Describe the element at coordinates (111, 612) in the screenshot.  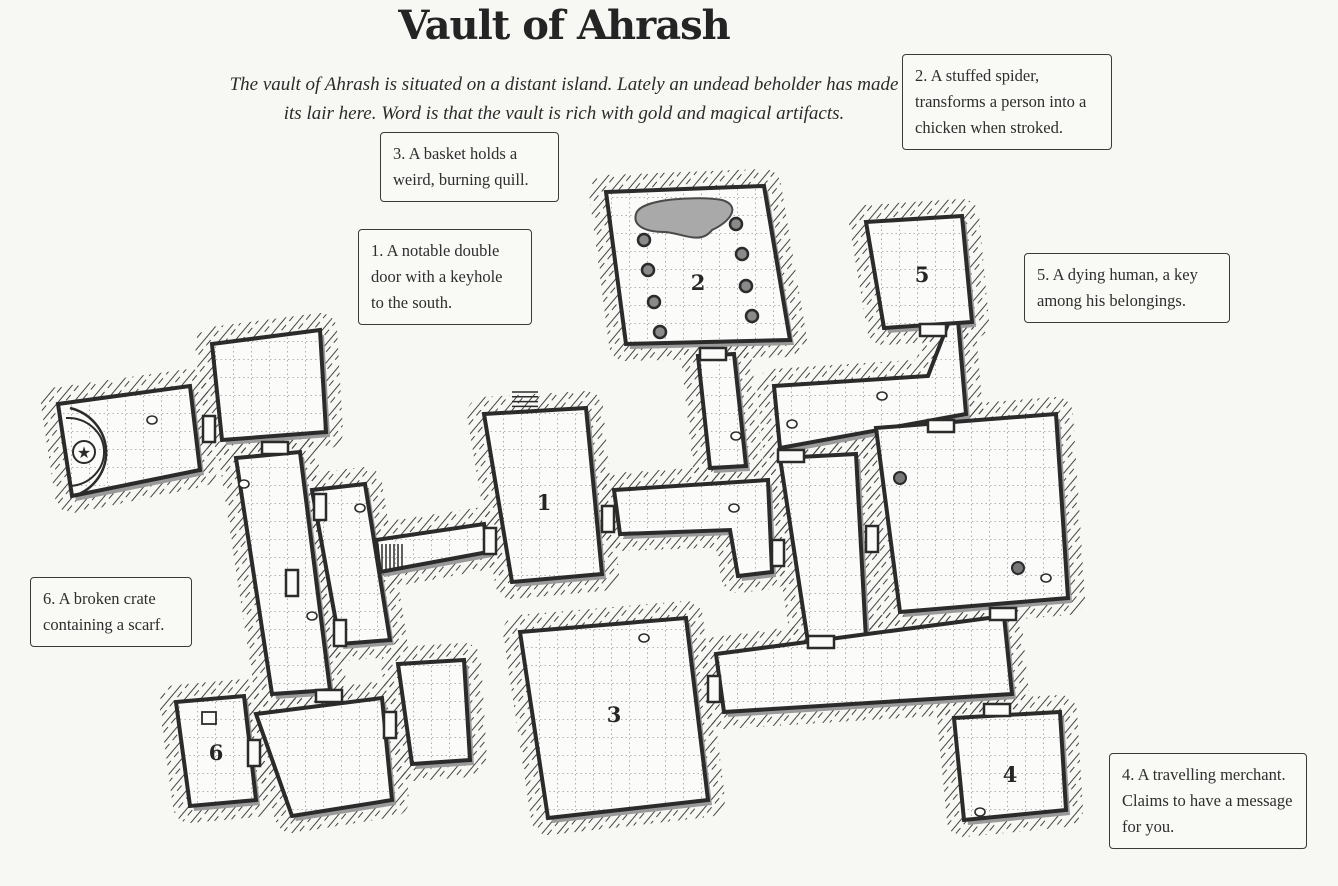
I see `note-room-6: 6. A broken crate containing a scarf.` at that location.